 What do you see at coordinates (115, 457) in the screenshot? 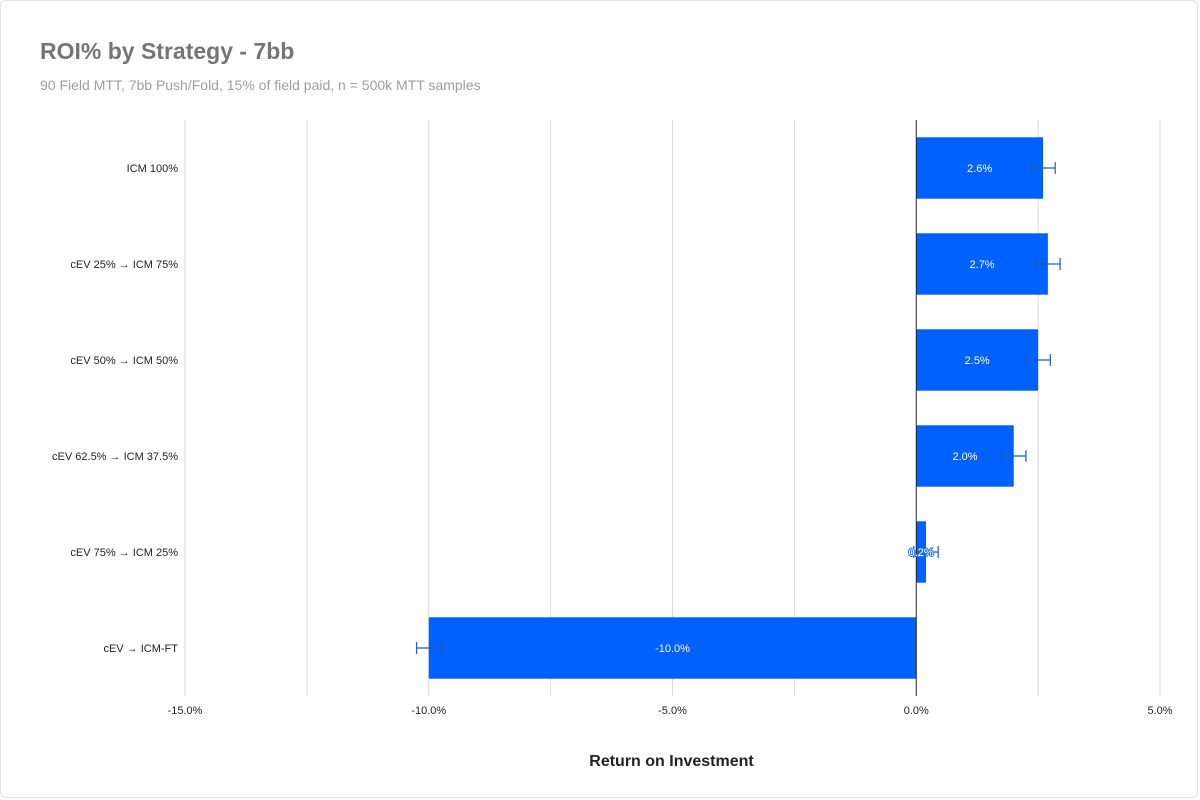
I see `category-label: cEV 62.5% → ICM 37.5%` at bounding box center [115, 457].